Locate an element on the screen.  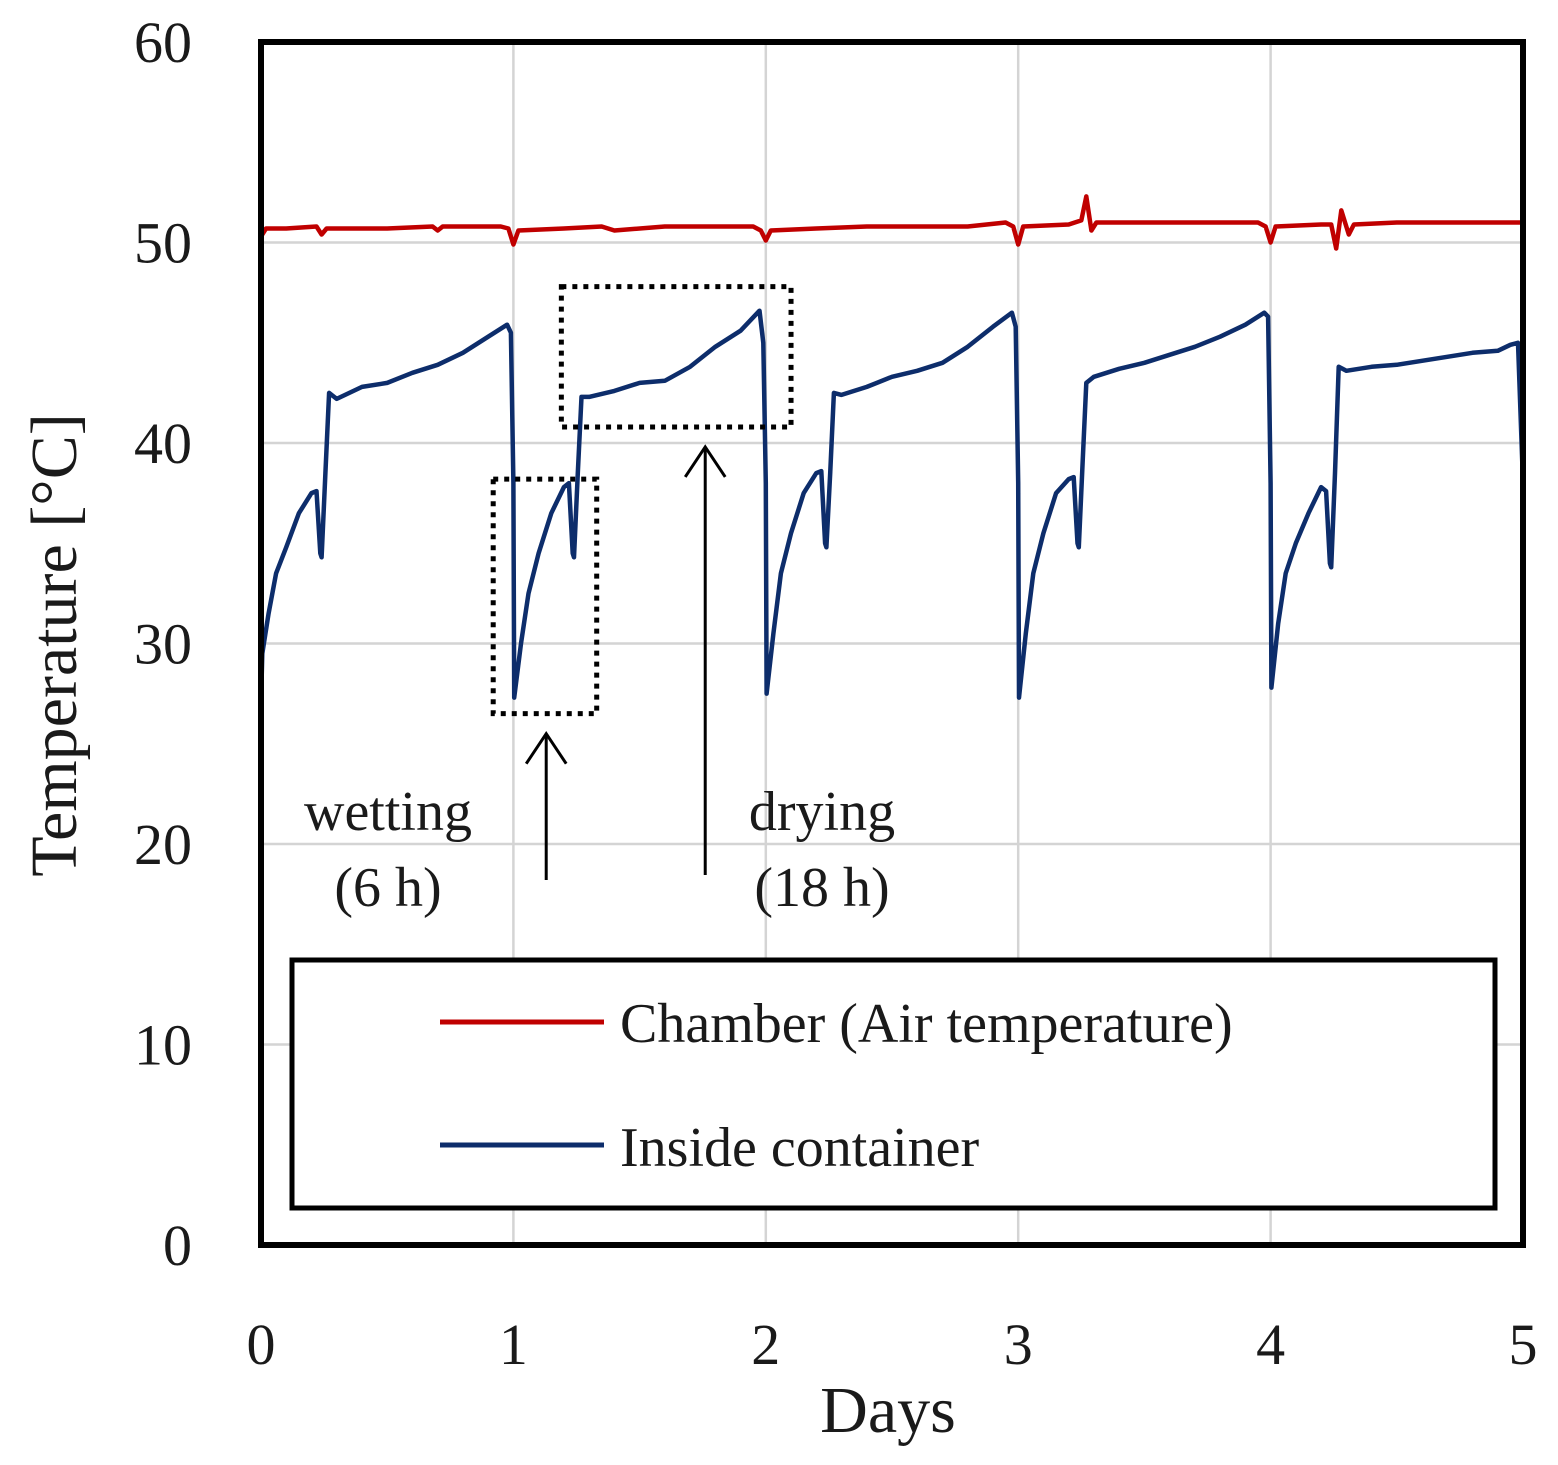
drying-label-line-2: (18 h) is located at coordinates (821, 888).